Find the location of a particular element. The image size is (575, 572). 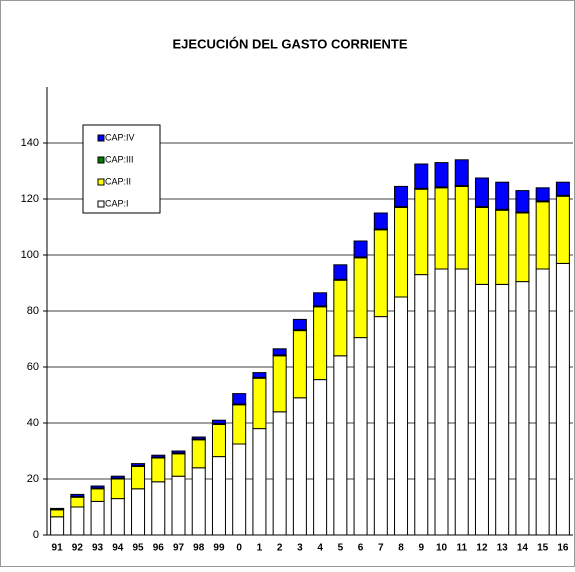

x-tick-label: 4 is located at coordinates (320, 548).